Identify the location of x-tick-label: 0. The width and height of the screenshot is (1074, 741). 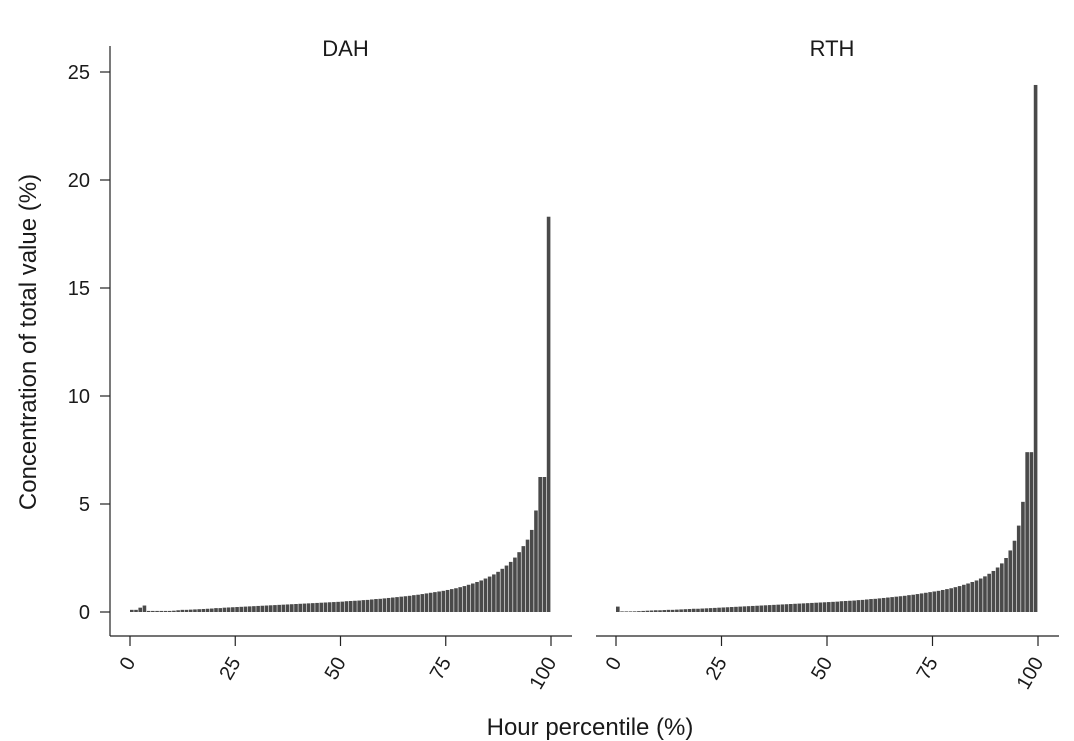
(614, 664).